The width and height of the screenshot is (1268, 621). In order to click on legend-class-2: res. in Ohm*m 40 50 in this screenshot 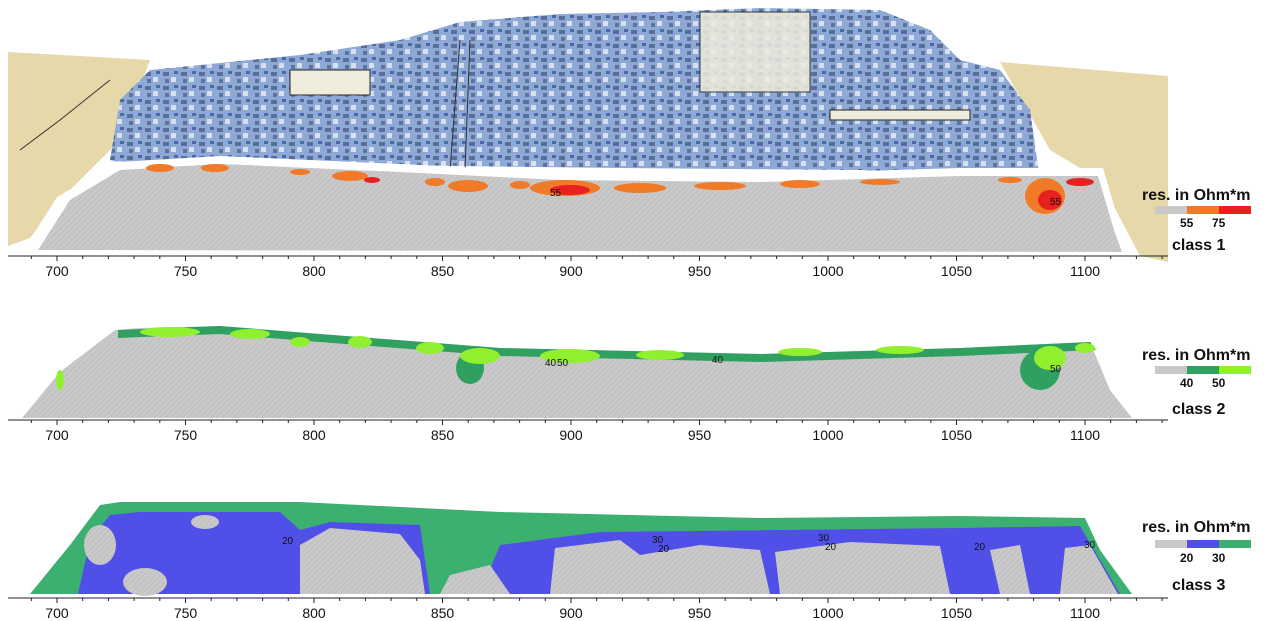, I will do `click(1196, 368)`.